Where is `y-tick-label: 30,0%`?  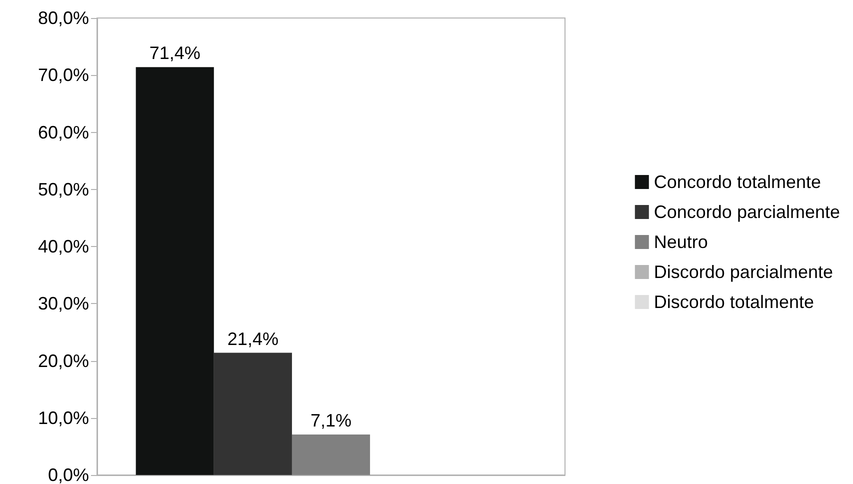 y-tick-label: 30,0% is located at coordinates (63, 304).